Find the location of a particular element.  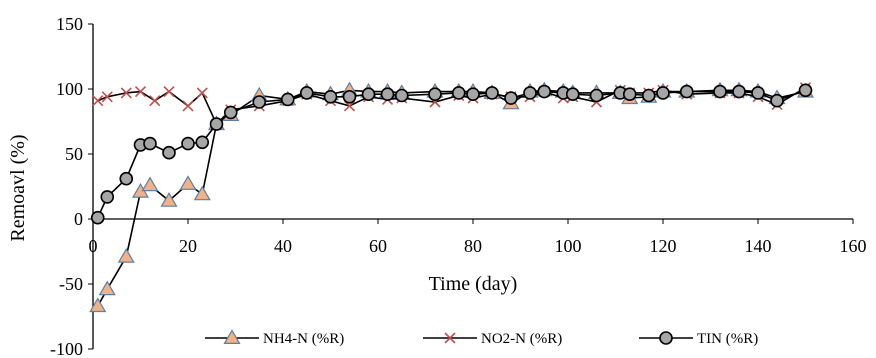

x-tick-label: 160 is located at coordinates (853, 246).